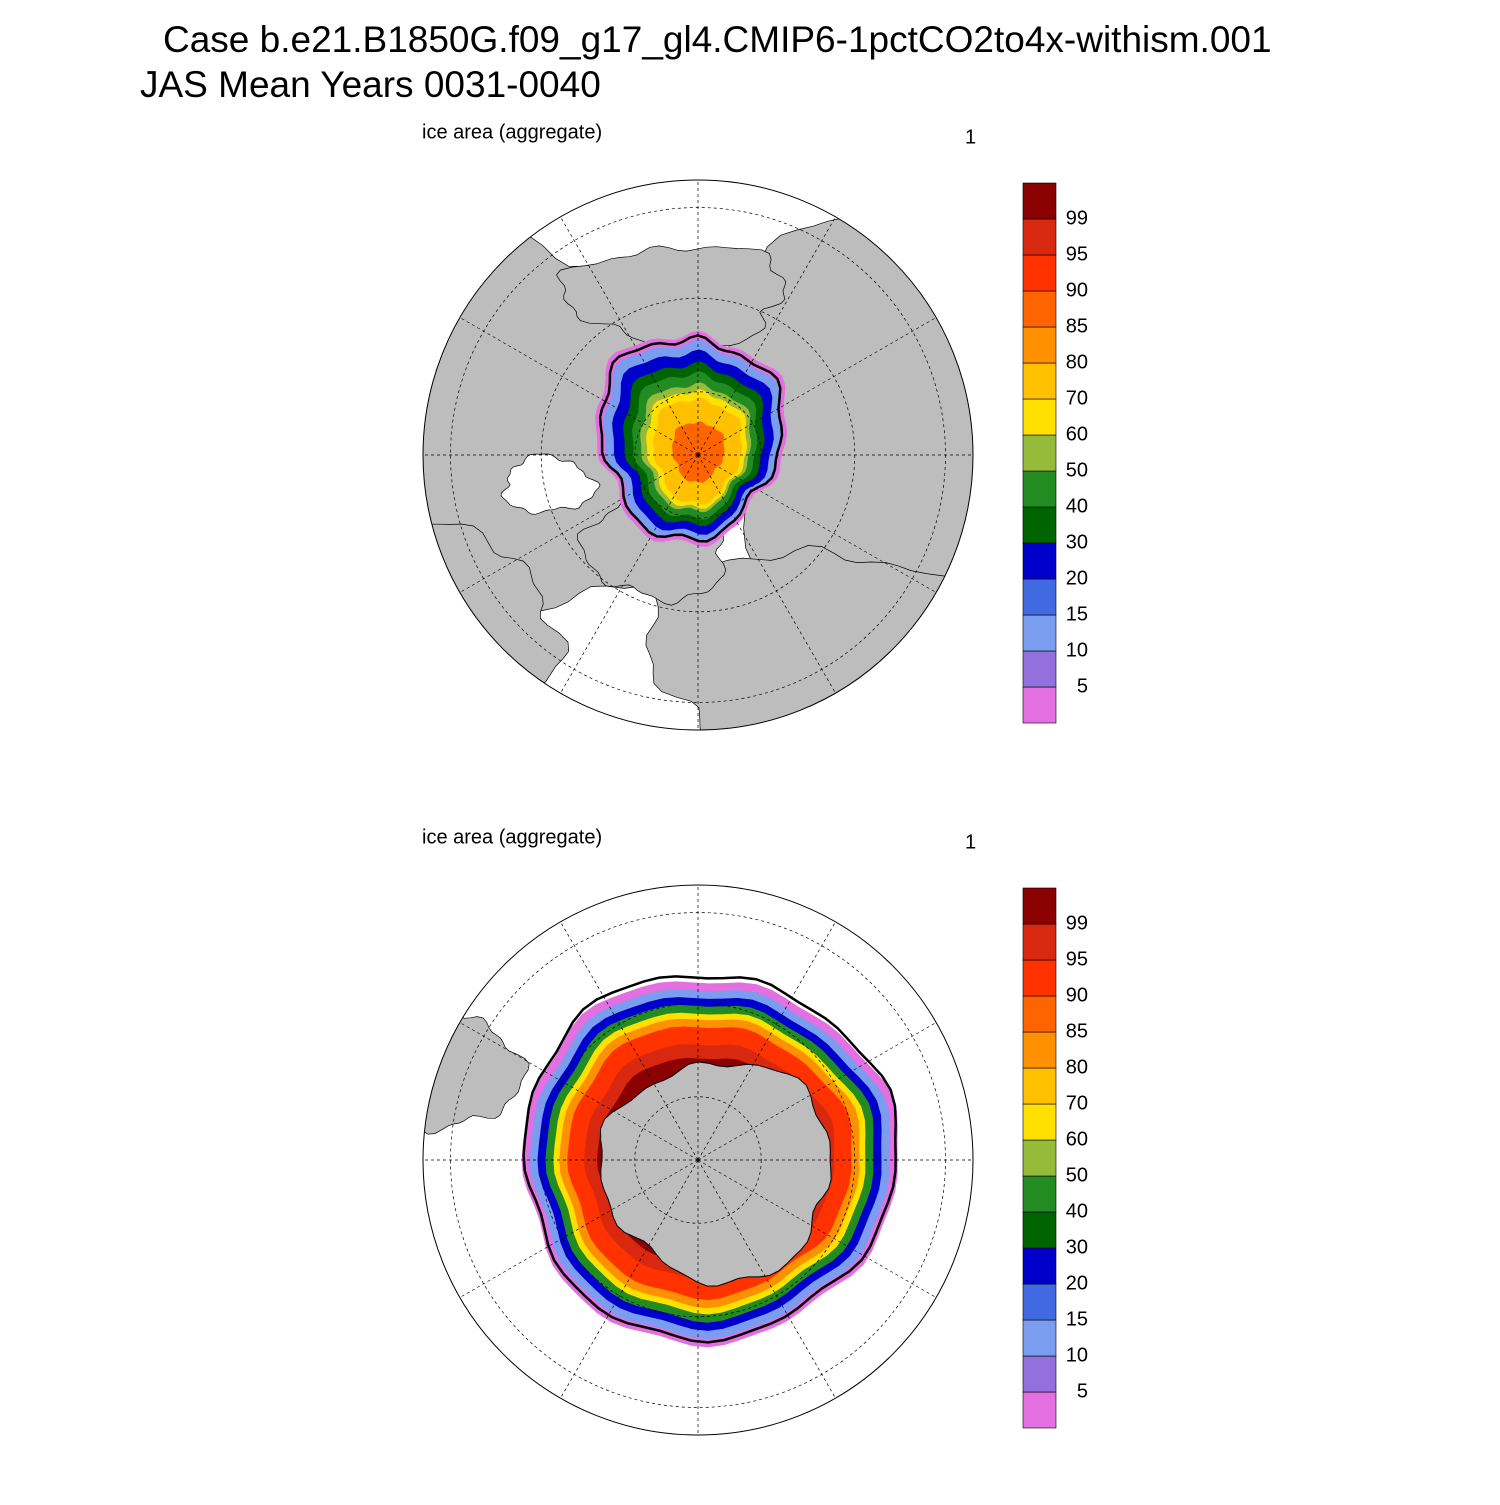 This screenshot has width=1500, height=1505. What do you see at coordinates (550, 484) in the screenshot?
I see `ocean` at bounding box center [550, 484].